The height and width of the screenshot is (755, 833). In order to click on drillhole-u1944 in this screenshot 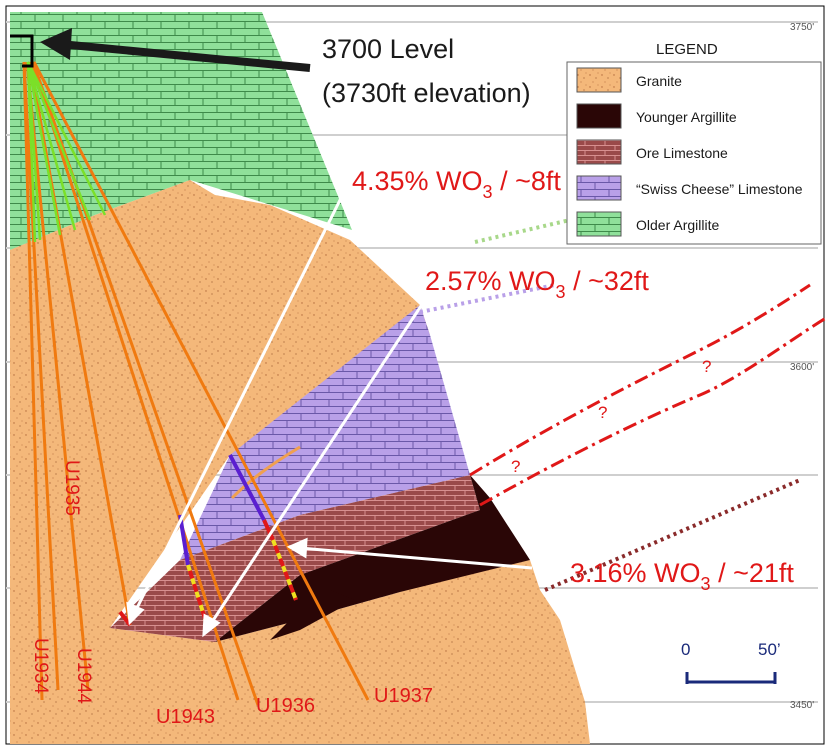, I will do `click(57, 376)`.